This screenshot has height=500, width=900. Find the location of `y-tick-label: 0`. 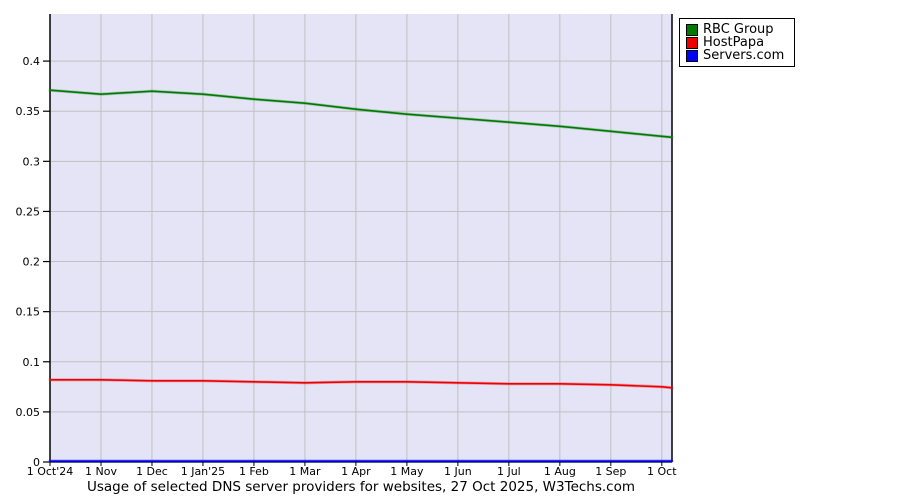

y-tick-label: 0 is located at coordinates (36, 462).